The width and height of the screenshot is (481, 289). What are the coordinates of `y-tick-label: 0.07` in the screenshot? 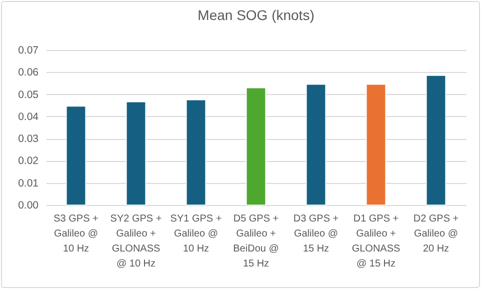 It's located at (28, 50).